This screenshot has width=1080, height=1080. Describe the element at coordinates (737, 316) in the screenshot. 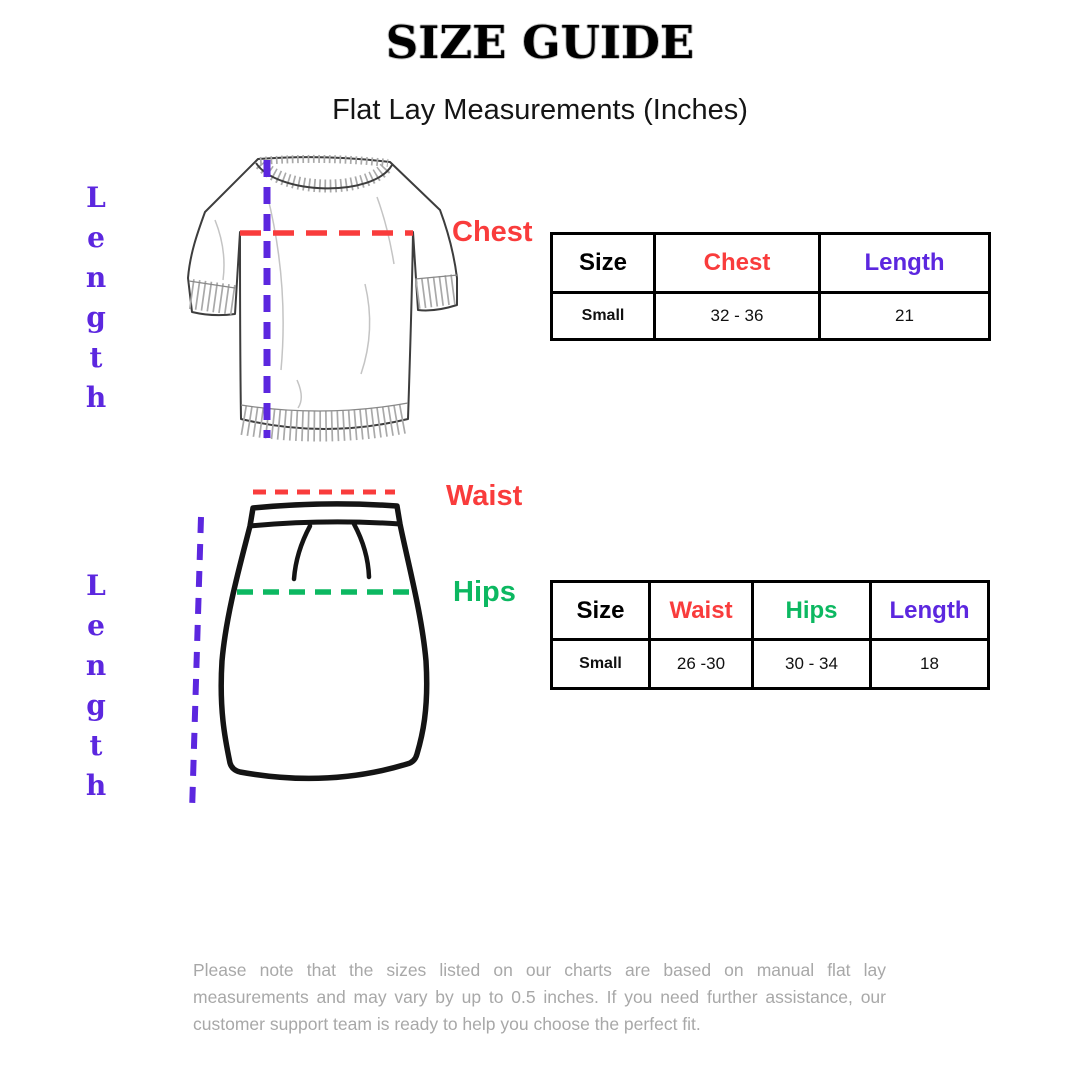

I see `shirt-chest-value: 32 - 36` at that location.